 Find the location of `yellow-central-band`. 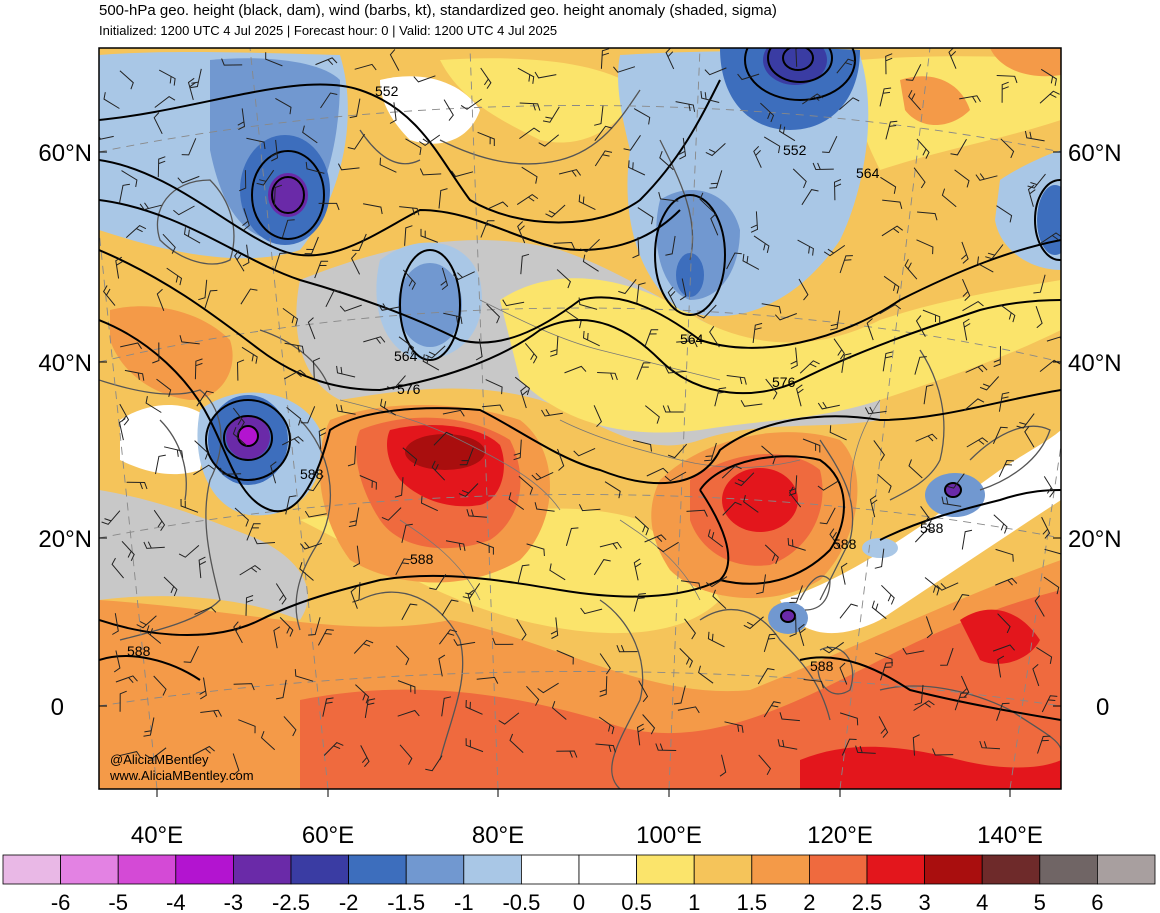

yellow-central-band is located at coordinates (780, 355).